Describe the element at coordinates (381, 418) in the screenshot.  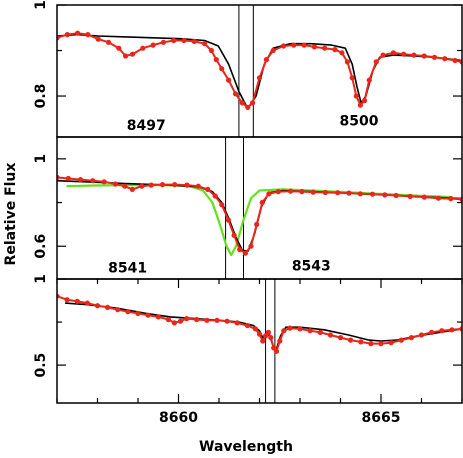
I see `x-tick-label: 8665` at that location.